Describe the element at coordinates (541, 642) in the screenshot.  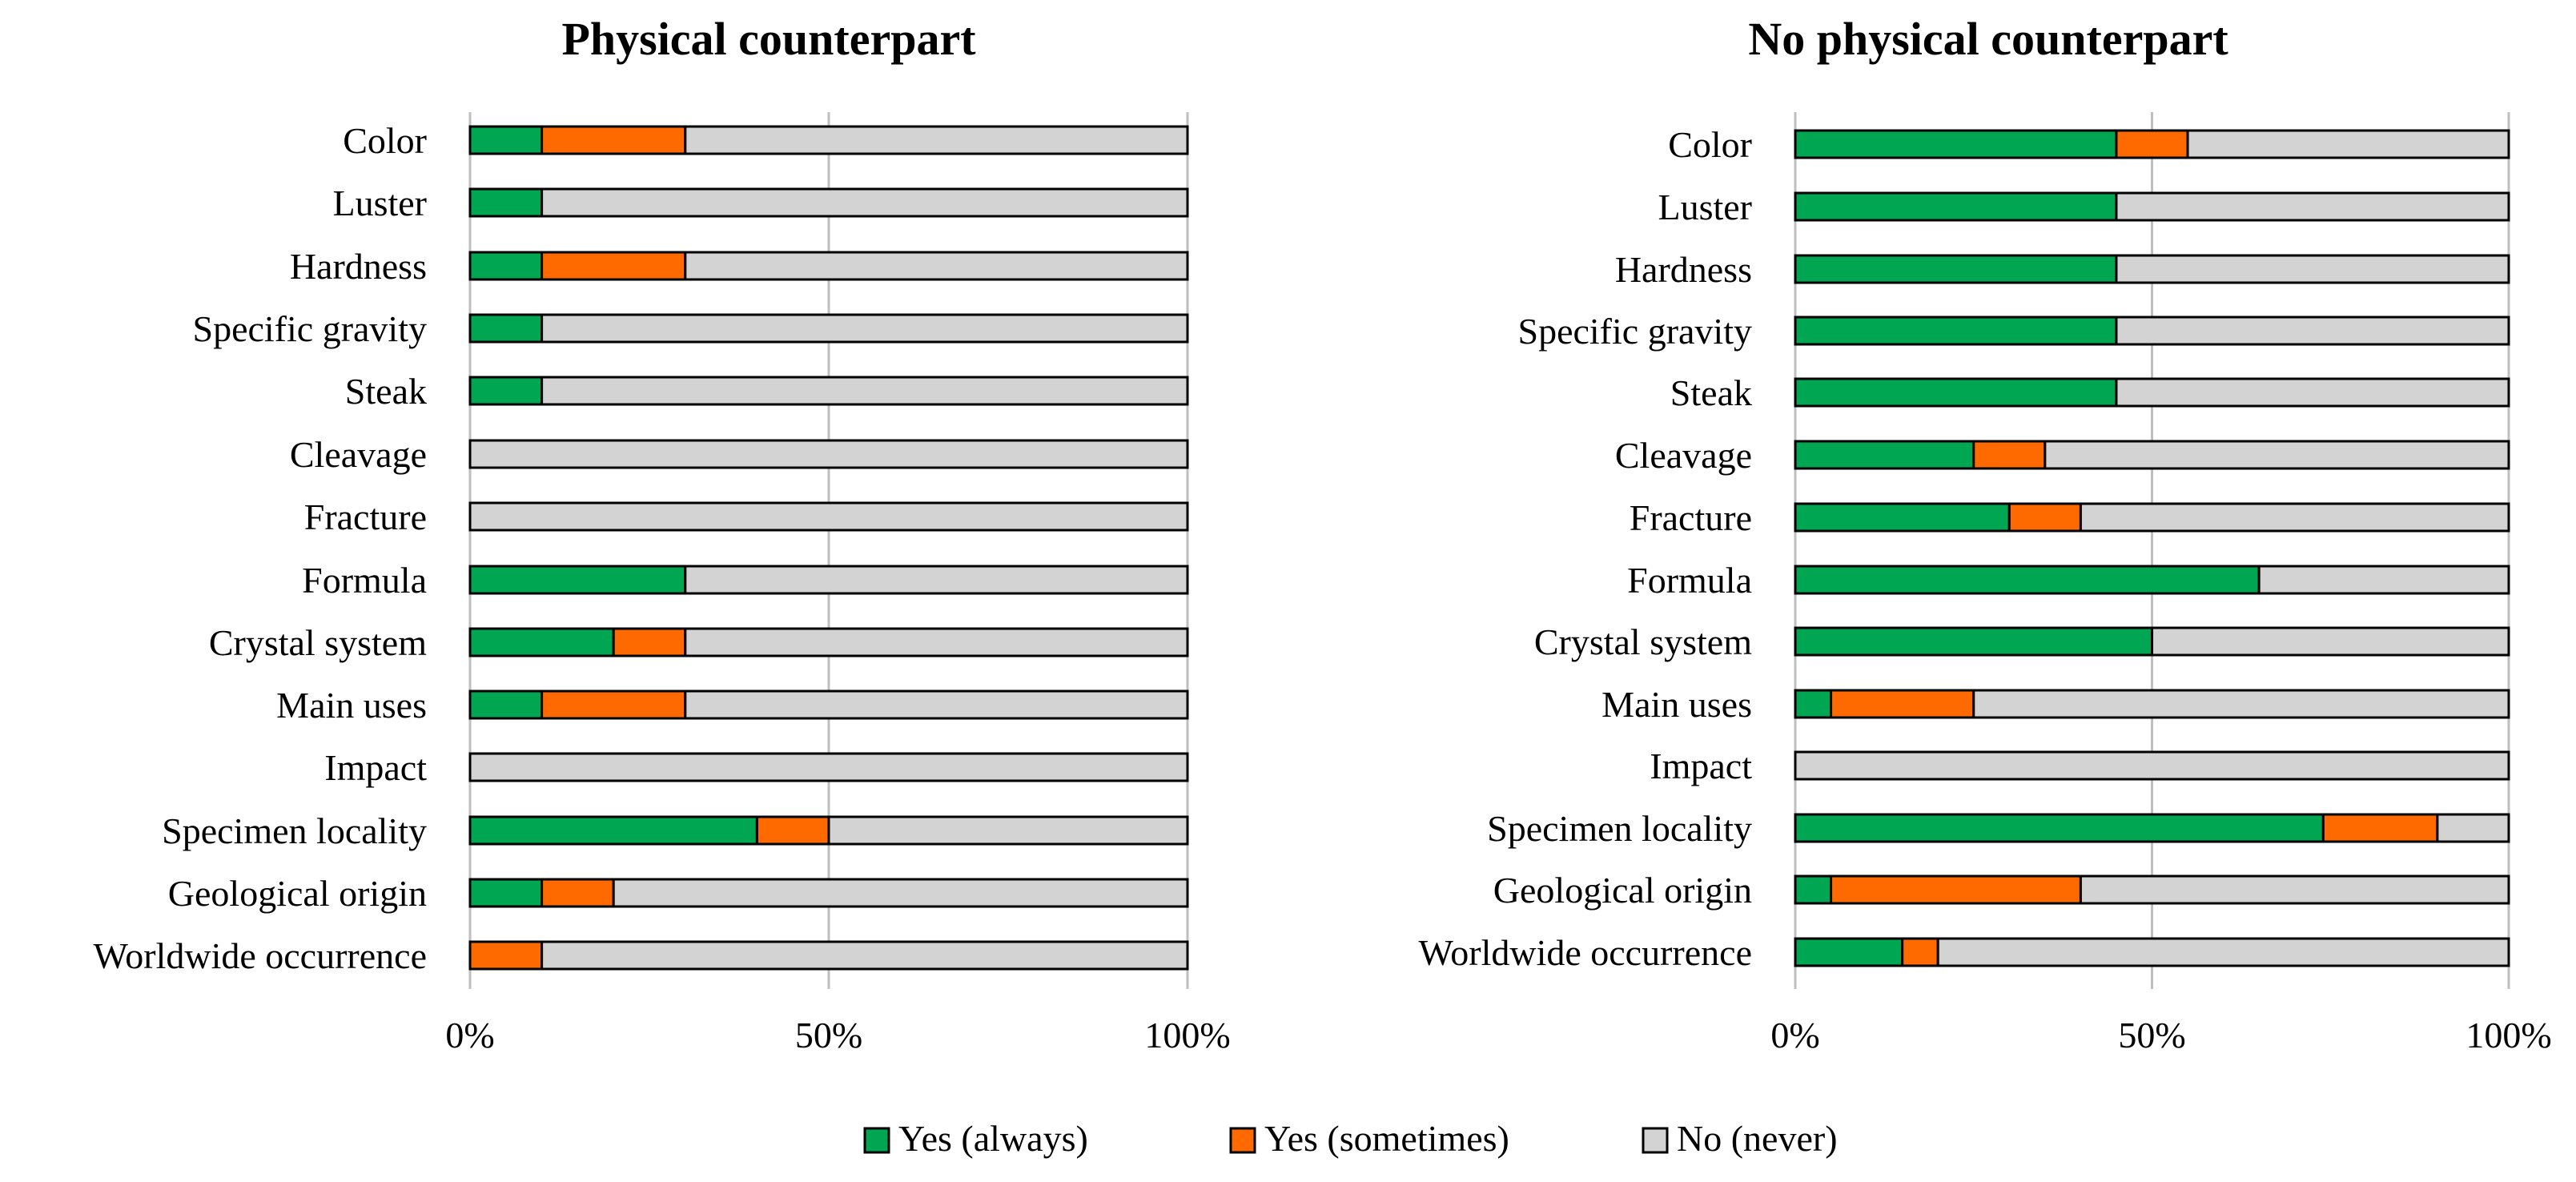
I see `bar-crystal-system-always` at that location.